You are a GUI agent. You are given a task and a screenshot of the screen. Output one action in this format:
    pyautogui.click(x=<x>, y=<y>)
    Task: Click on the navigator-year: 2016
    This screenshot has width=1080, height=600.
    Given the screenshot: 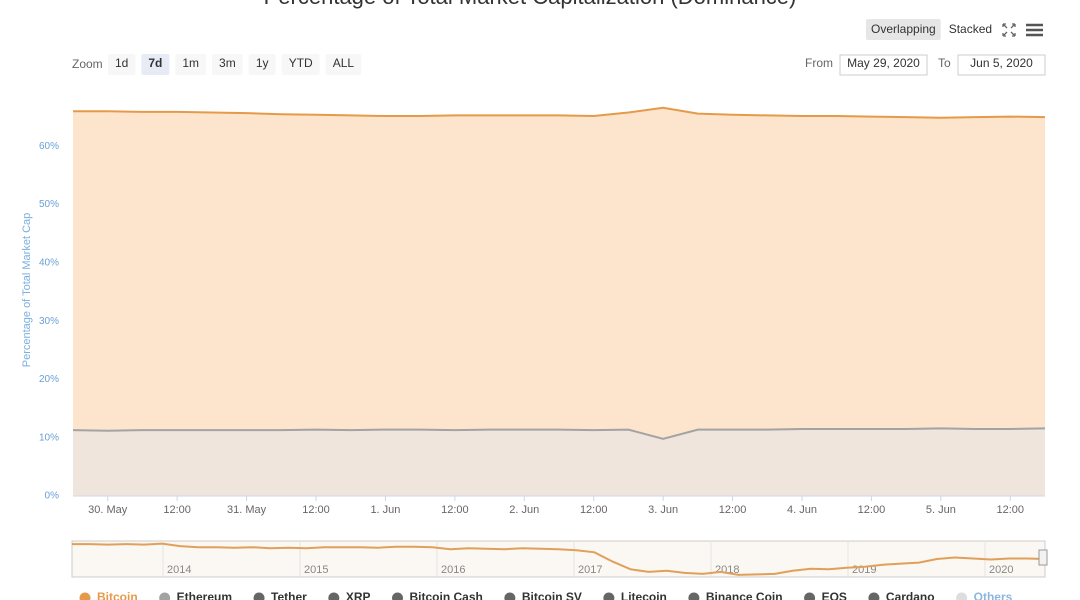 What is the action you would take?
    pyautogui.click(x=453, y=570)
    